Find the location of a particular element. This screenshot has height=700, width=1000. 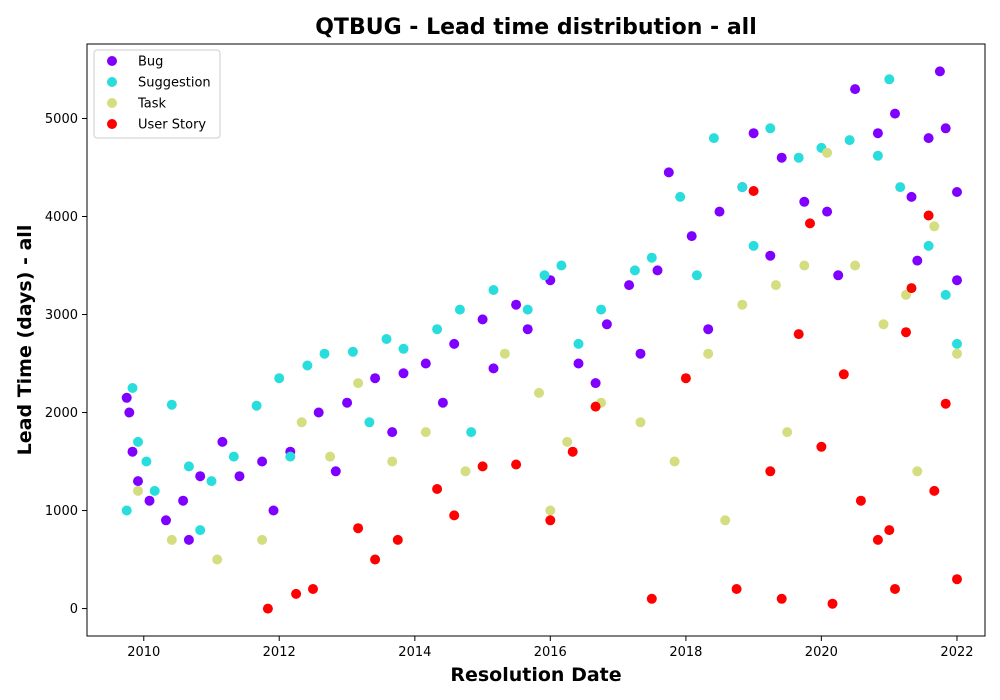

legend: Bug Suggestion Task User Story is located at coordinates (157, 94).